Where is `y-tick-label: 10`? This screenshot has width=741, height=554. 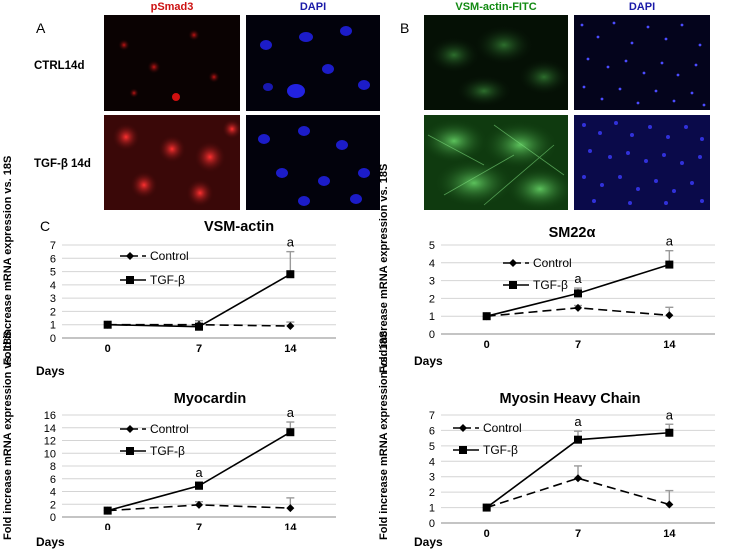
y-tick-label: 10 is located at coordinates (50, 454).